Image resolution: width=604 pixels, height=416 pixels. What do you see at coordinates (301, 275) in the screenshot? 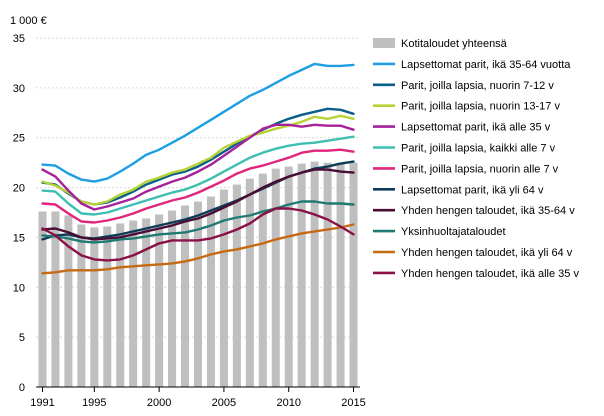
I see `bar-2011` at bounding box center [301, 275].